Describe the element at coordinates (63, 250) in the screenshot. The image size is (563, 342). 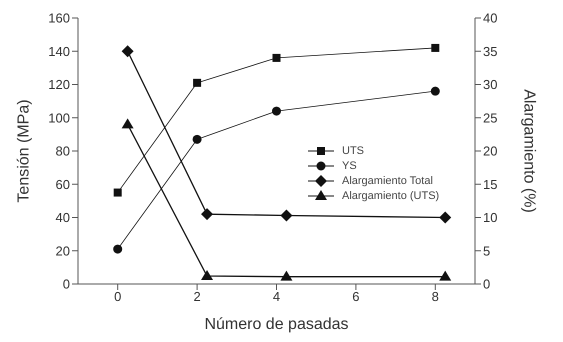
I see `y-tick-label: 20` at that location.